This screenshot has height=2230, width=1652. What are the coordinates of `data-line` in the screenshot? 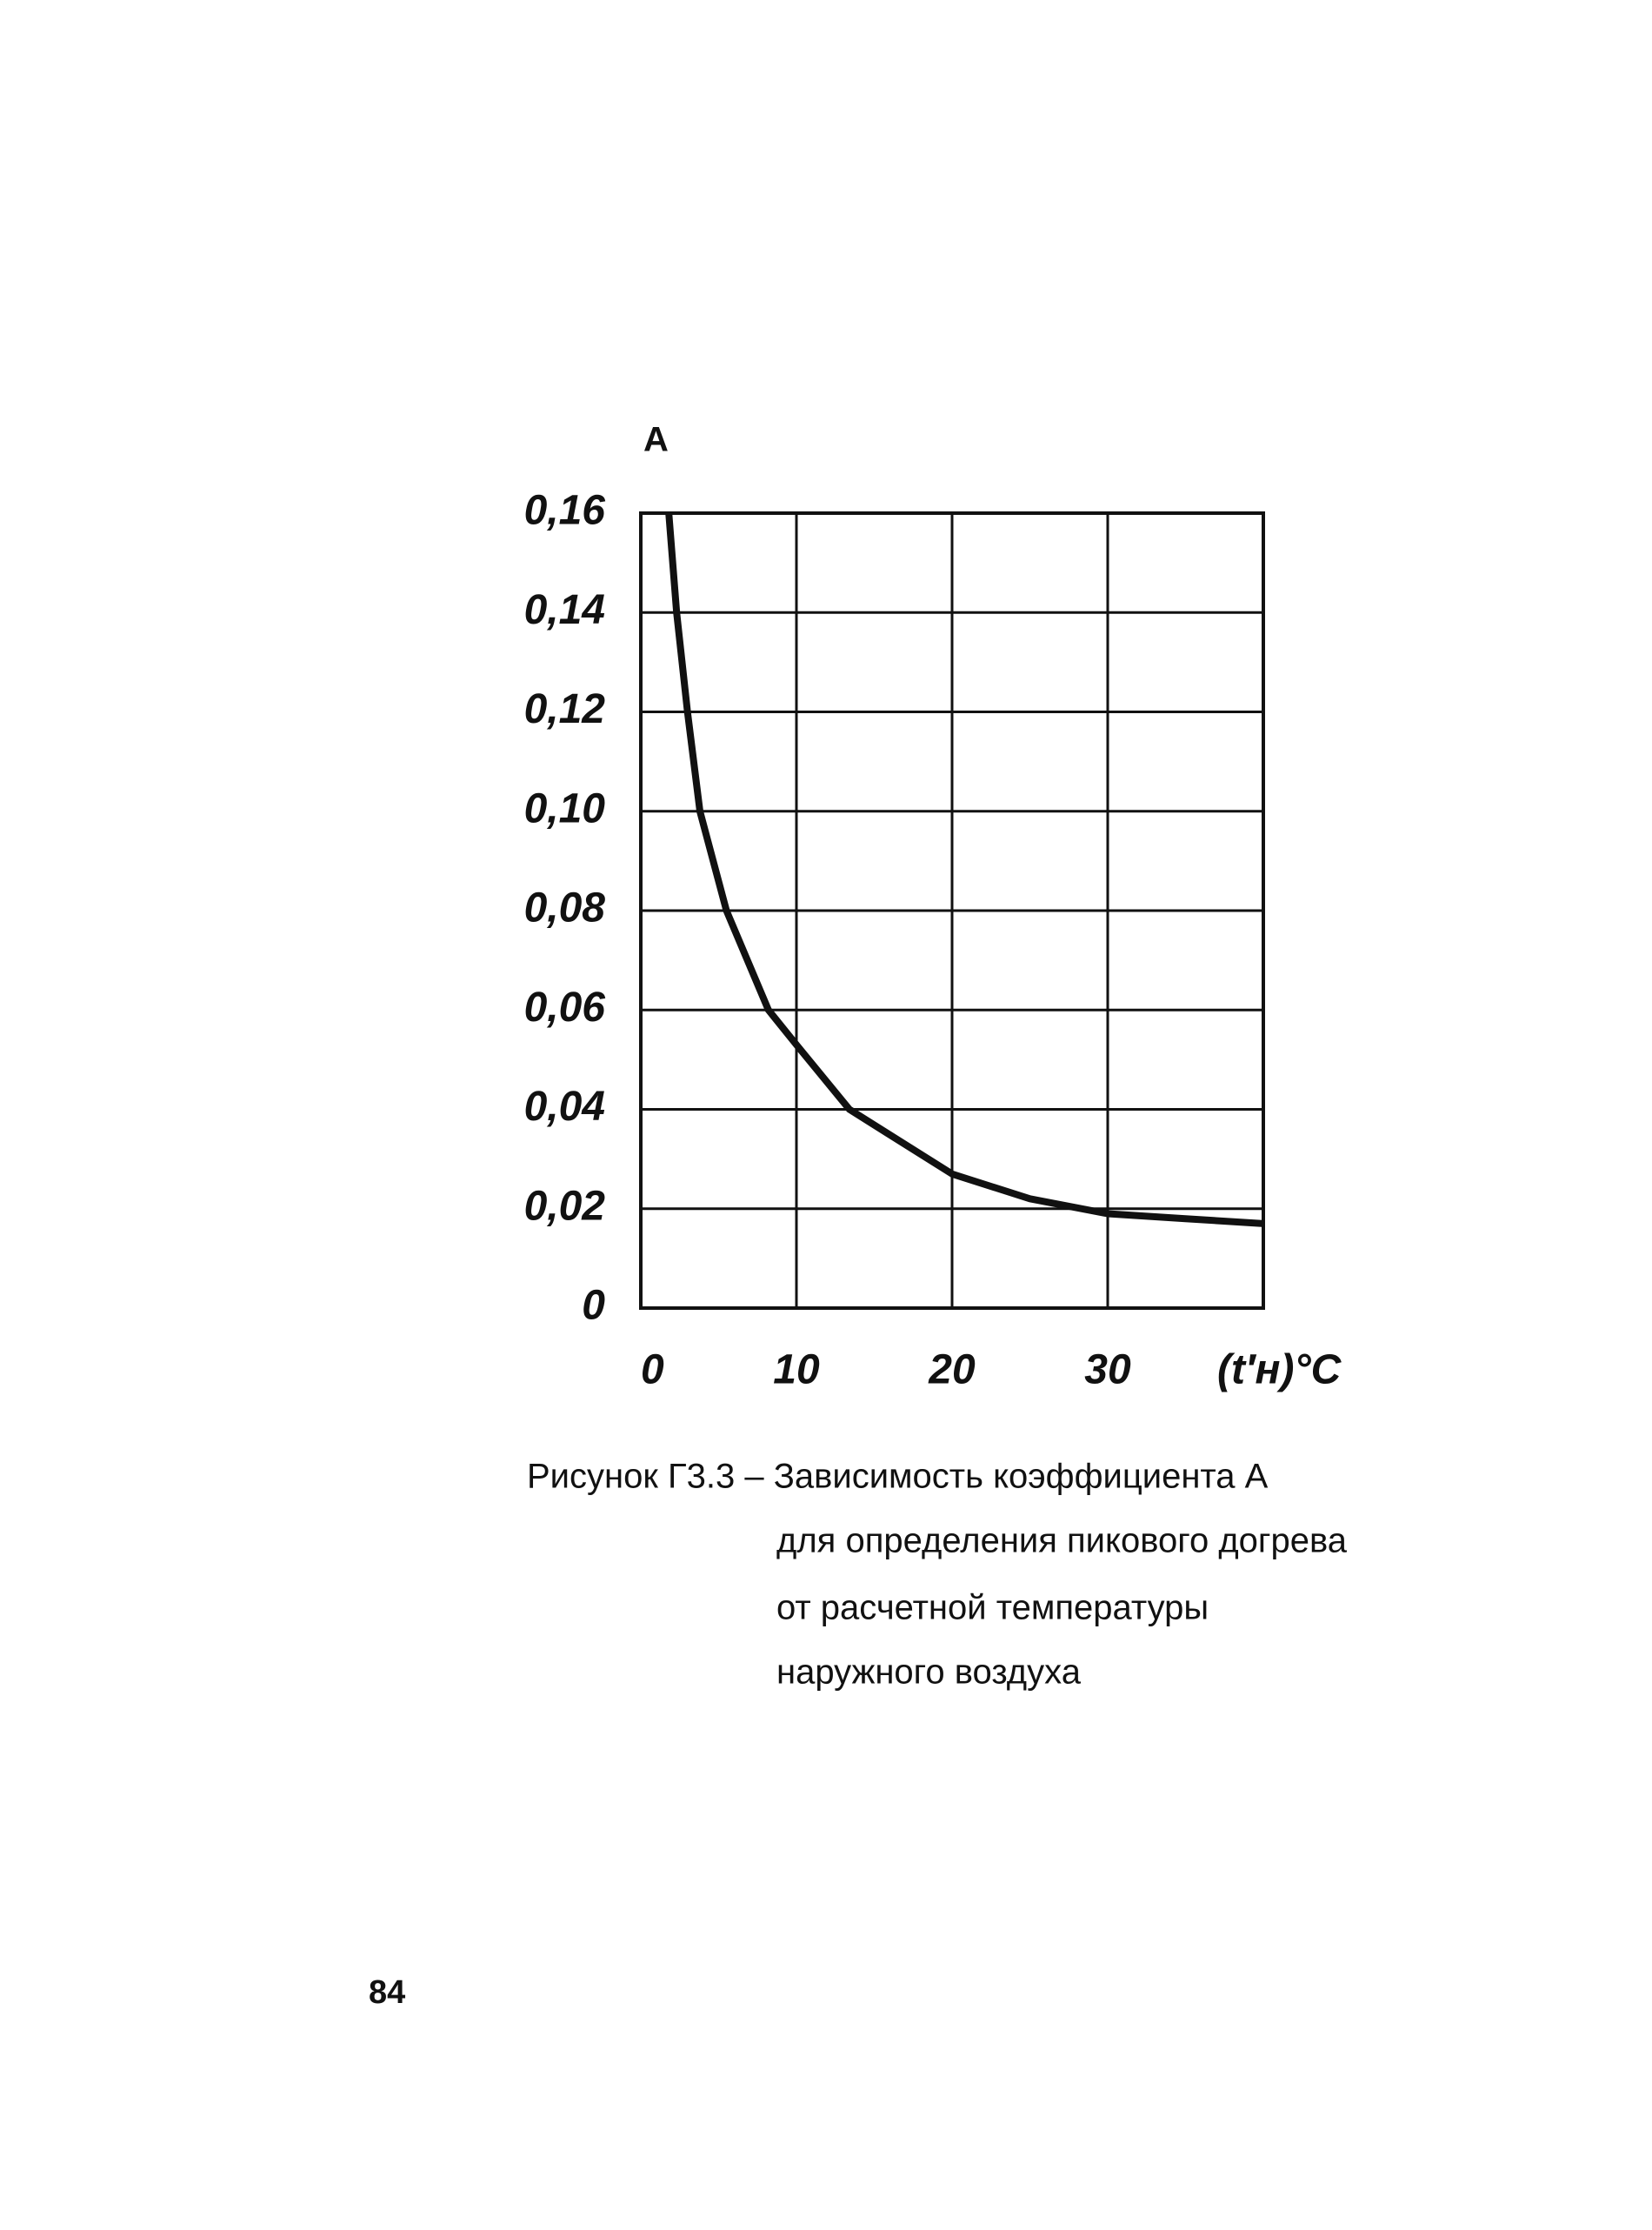 It's located at (964, 869).